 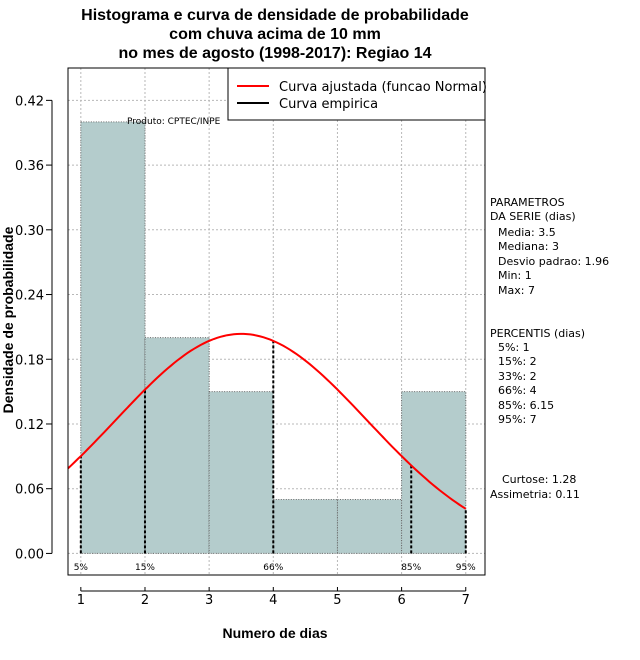 I want to click on legend-box, so click(x=356, y=94).